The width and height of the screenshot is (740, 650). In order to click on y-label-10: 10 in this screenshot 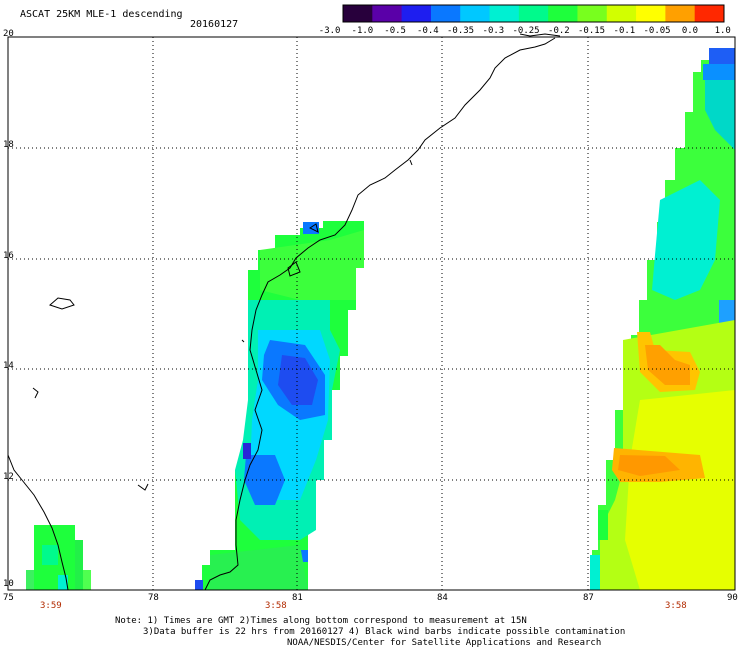, I will do `click(8, 584)`.